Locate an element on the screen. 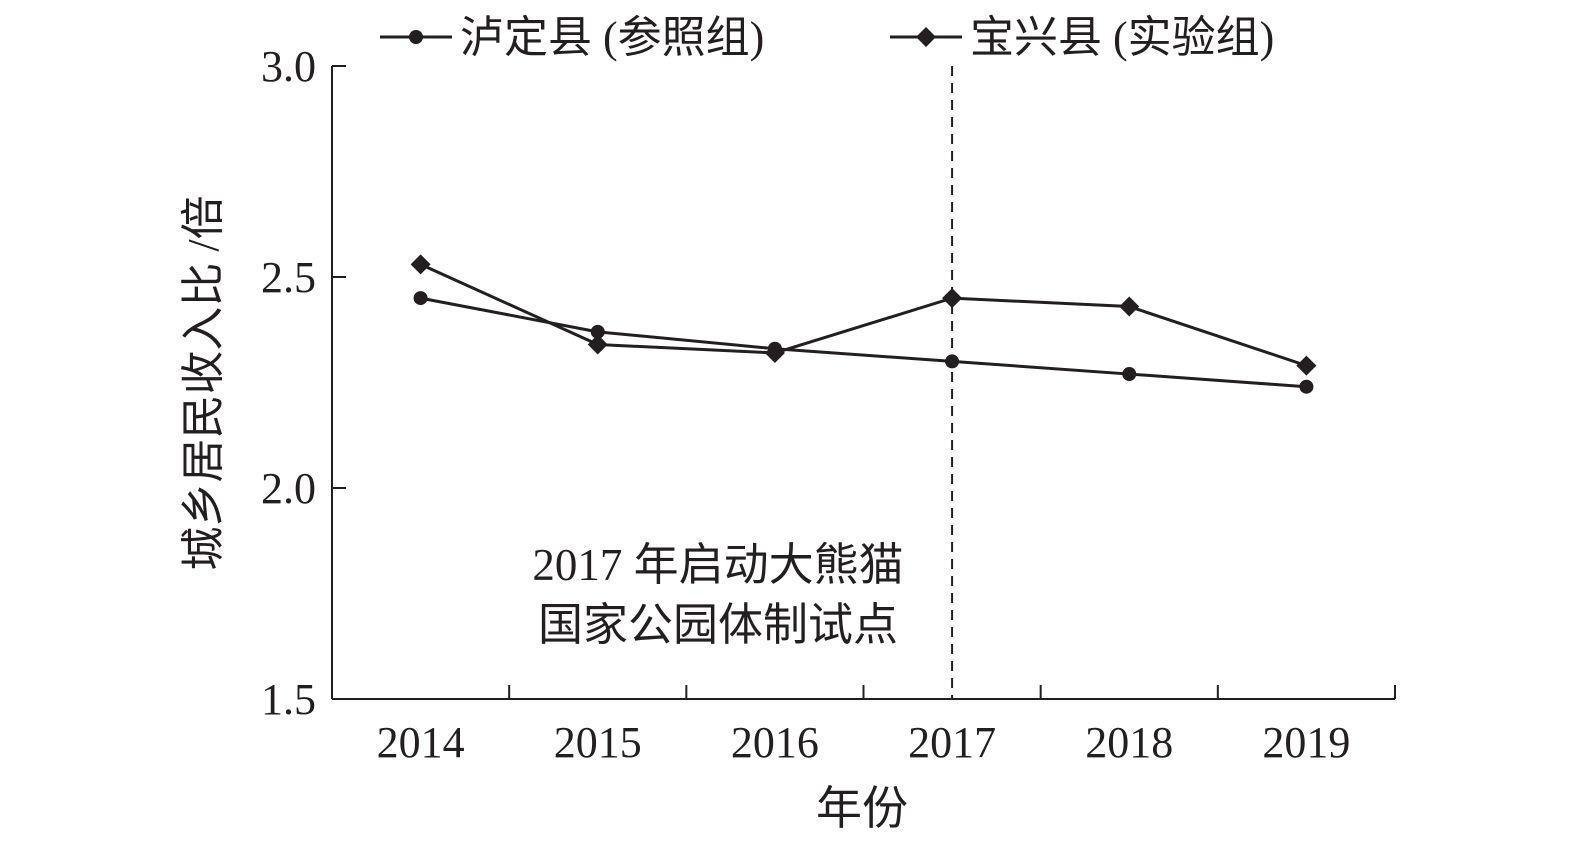 The image size is (1575, 848). y-tick-label: 3.0 is located at coordinates (288, 66).